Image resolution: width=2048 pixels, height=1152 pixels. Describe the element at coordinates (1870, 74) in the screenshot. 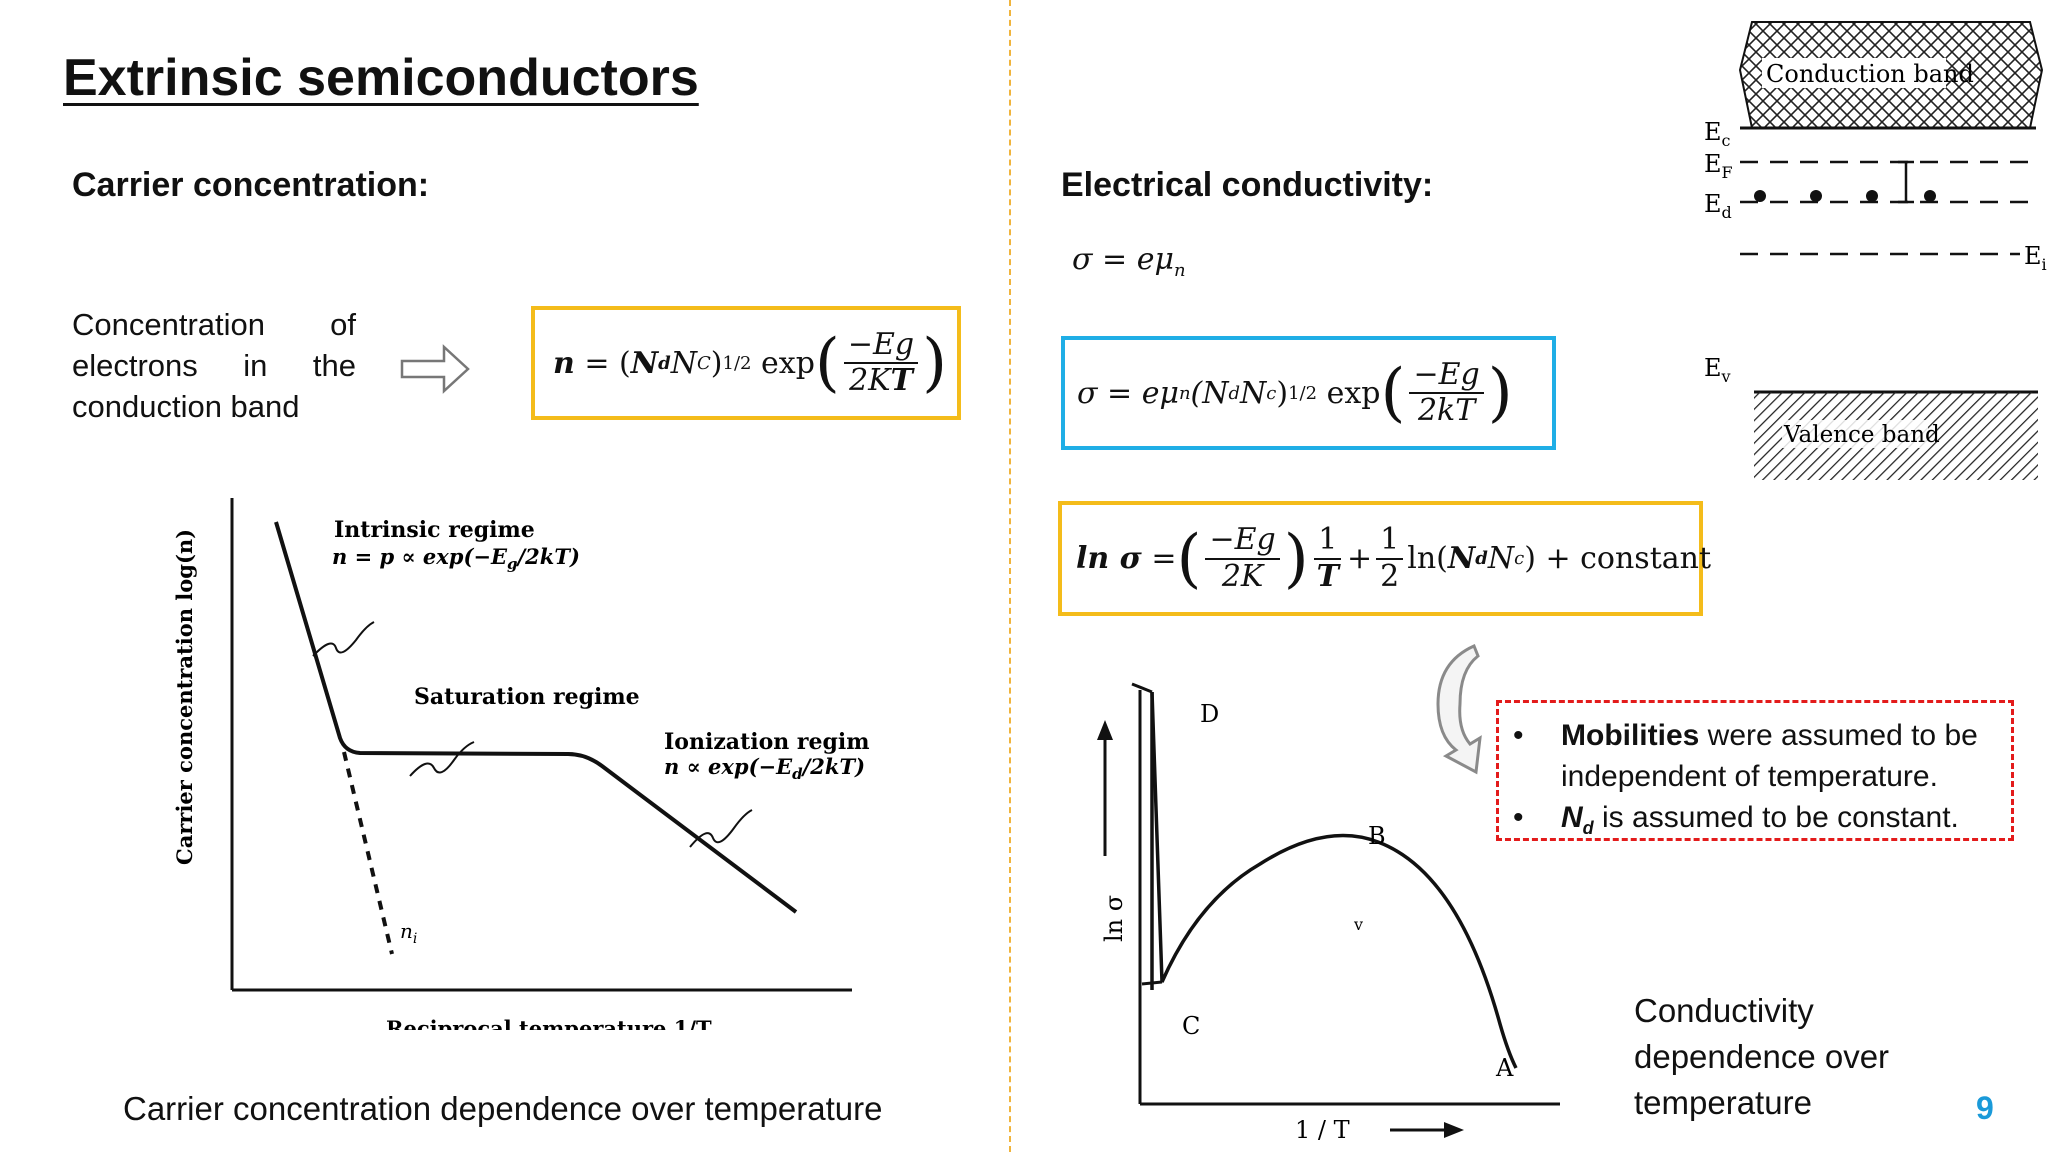

I see `conduction-band-label: Conduction band` at that location.